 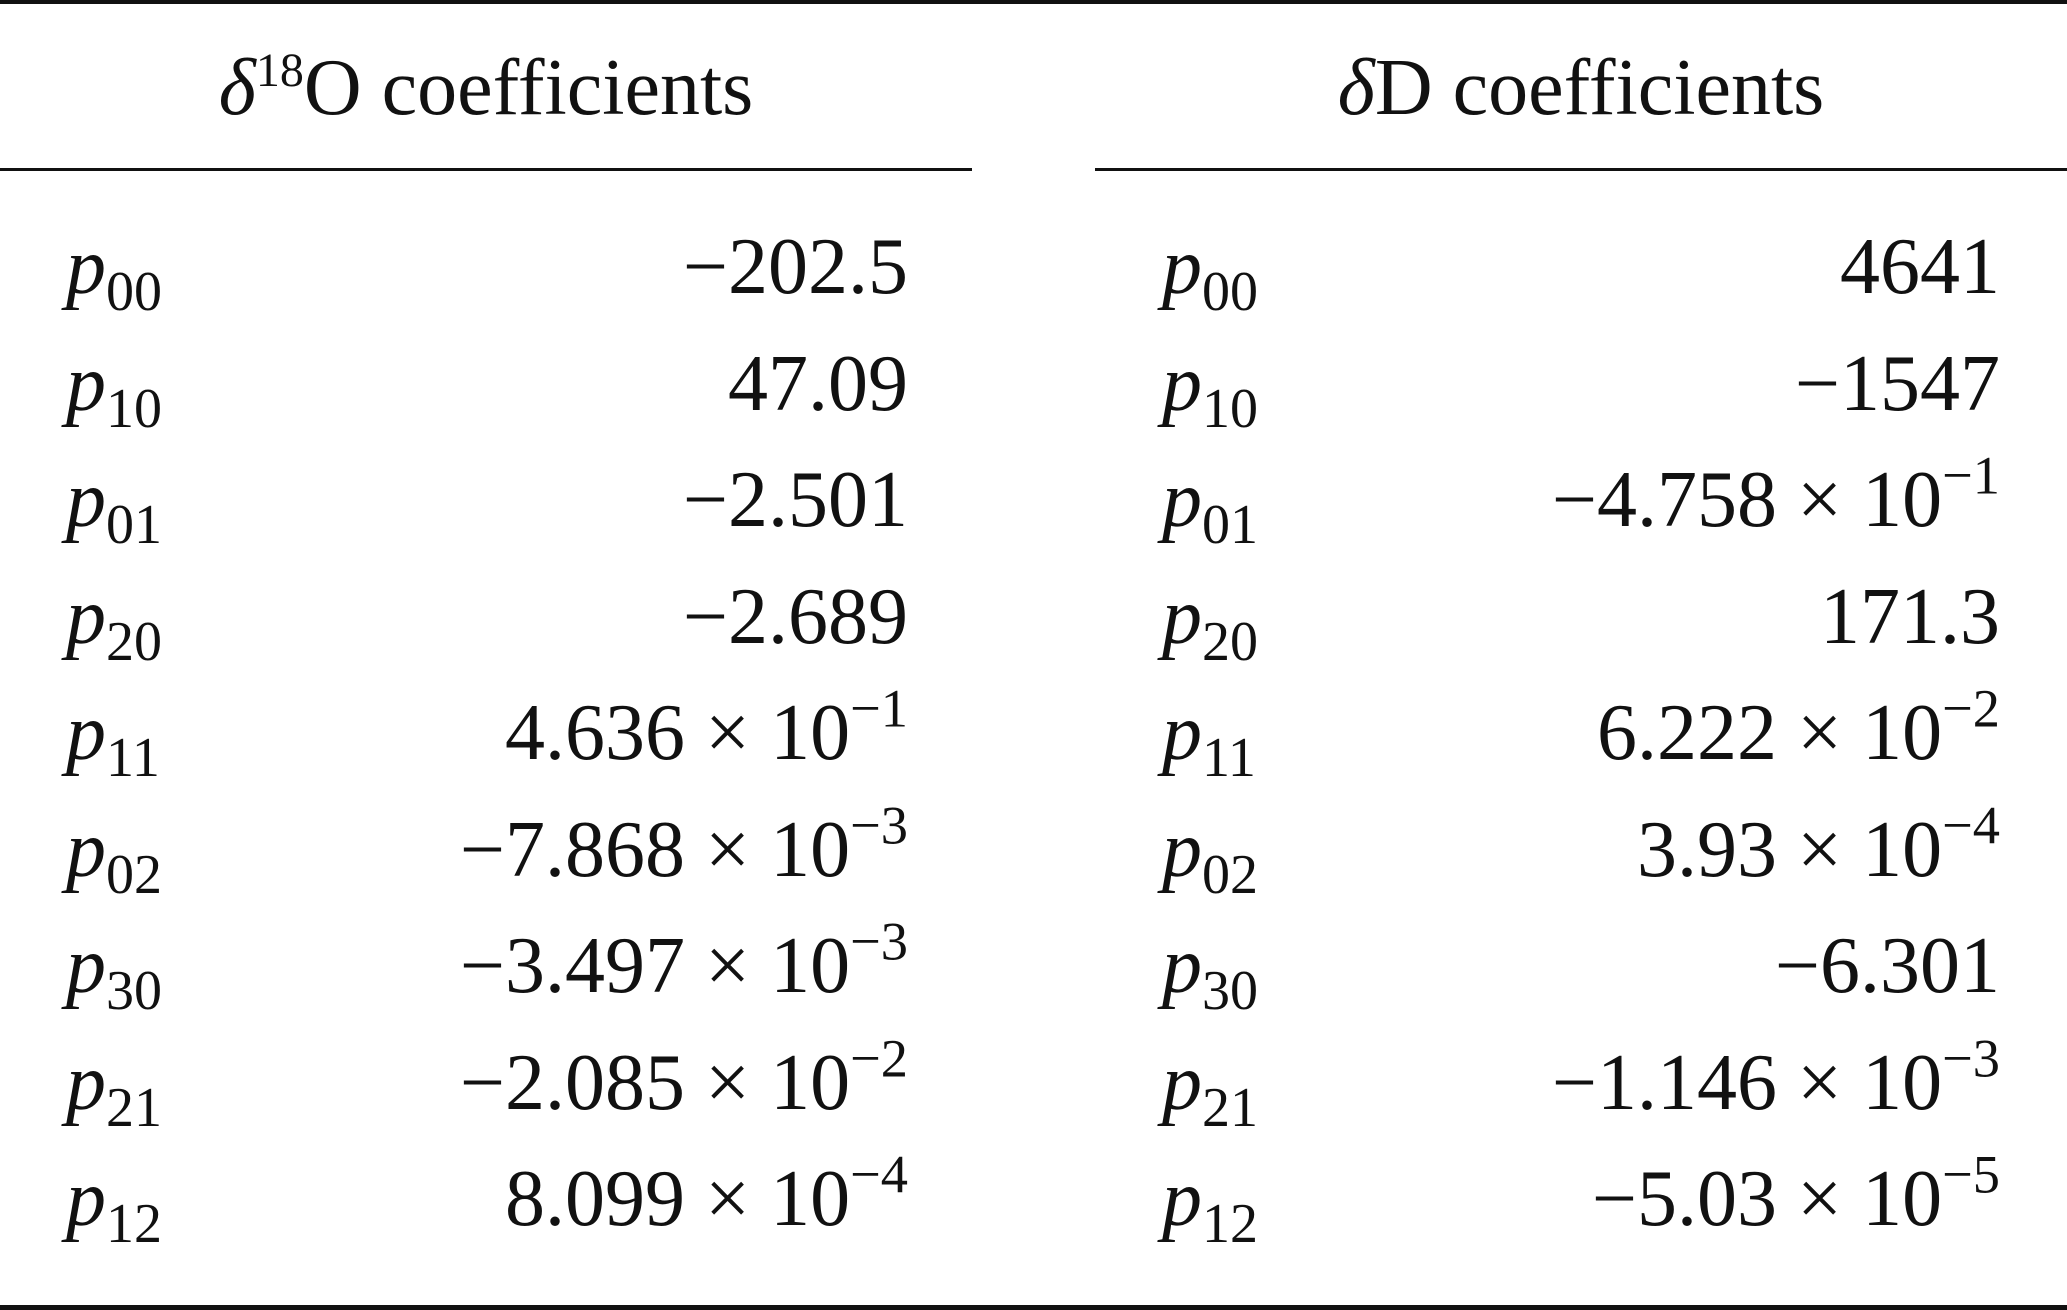 I want to click on value-mantissa: 171.3, so click(x=1910, y=616).